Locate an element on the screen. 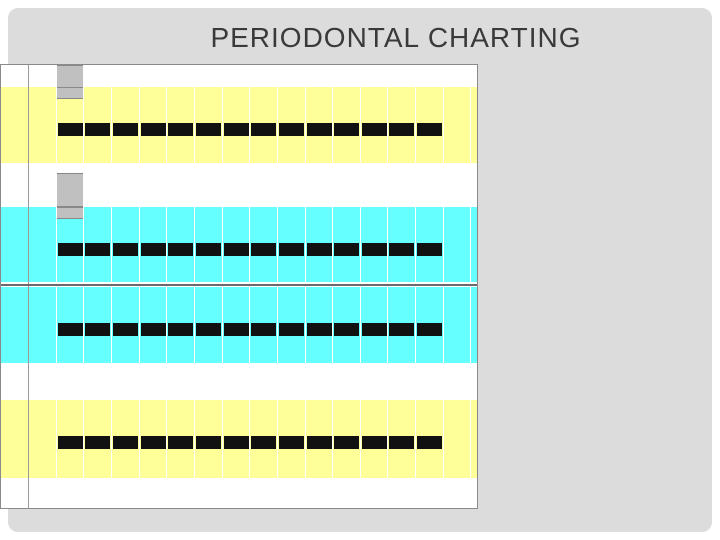  tooth-number-row-bottom-bg is located at coordinates (239, 497).